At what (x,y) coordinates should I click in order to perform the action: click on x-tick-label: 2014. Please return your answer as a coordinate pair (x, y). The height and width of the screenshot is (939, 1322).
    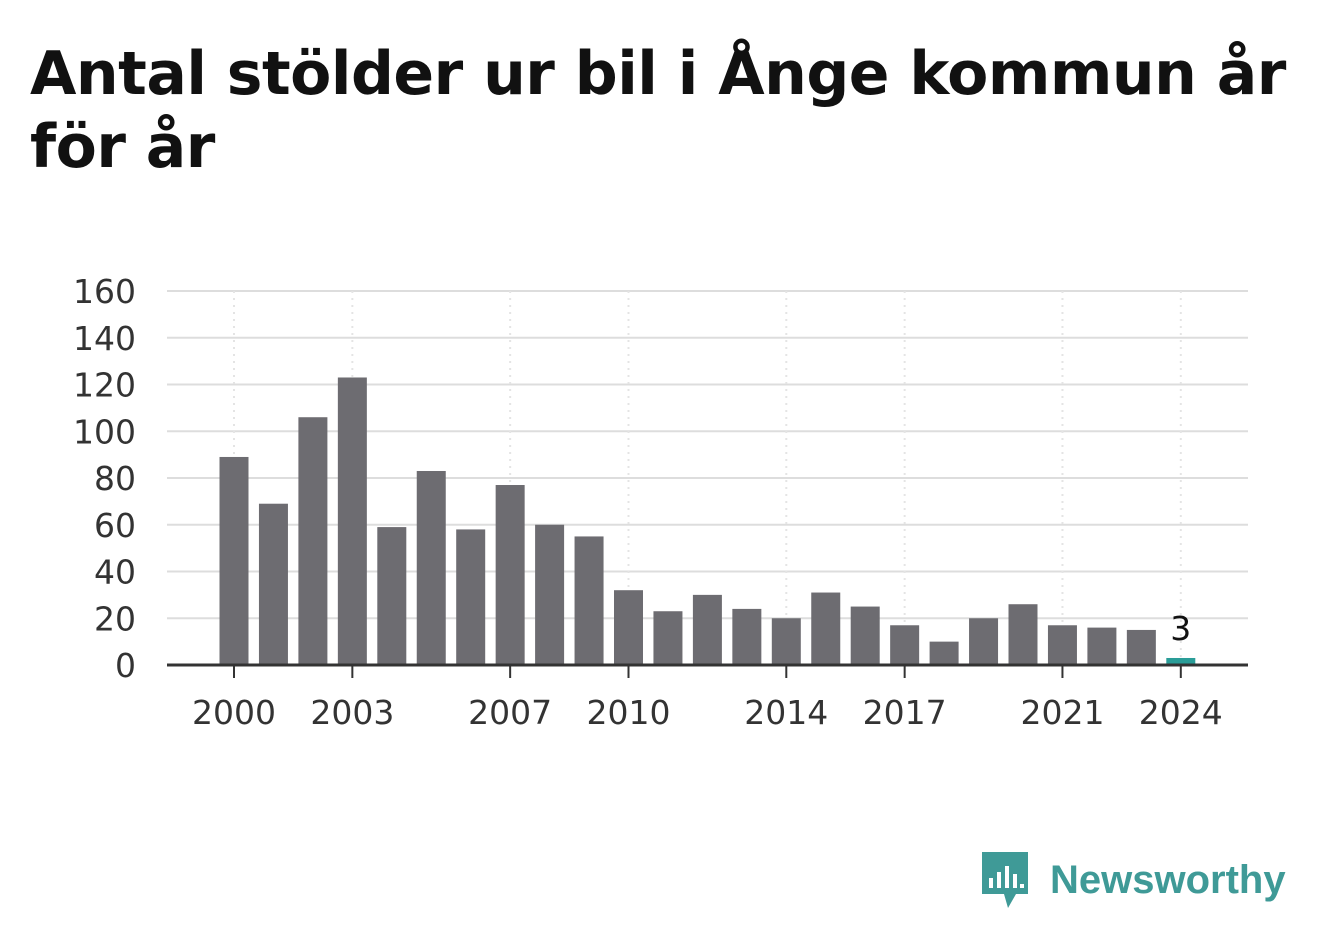
    Looking at the image, I should click on (786, 712).